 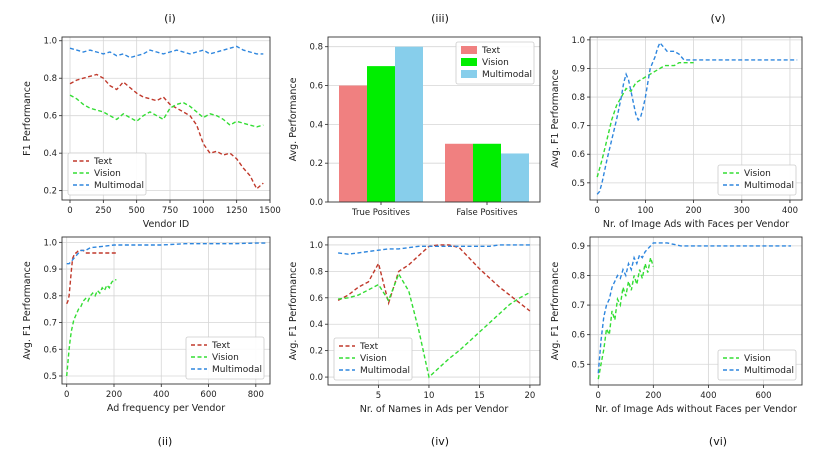 What do you see at coordinates (440, 18) in the screenshot?
I see `panel-label: (iii)` at bounding box center [440, 18].